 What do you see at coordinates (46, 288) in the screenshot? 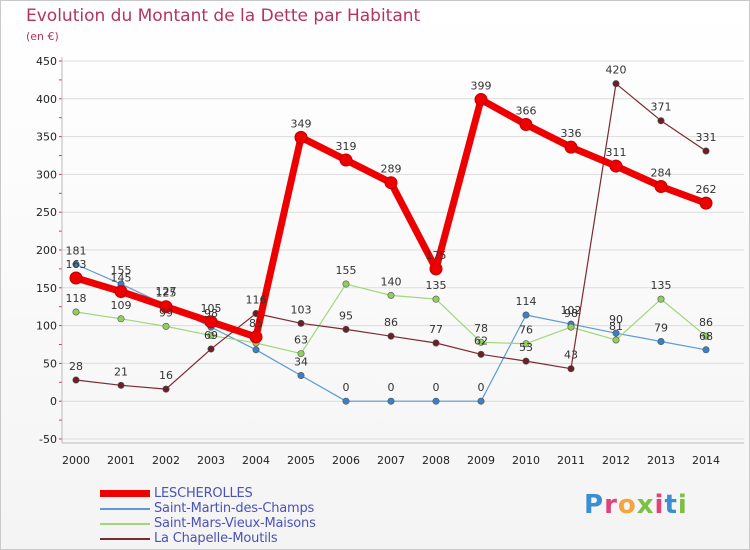
I see `y-tick-label: 150` at bounding box center [46, 288].